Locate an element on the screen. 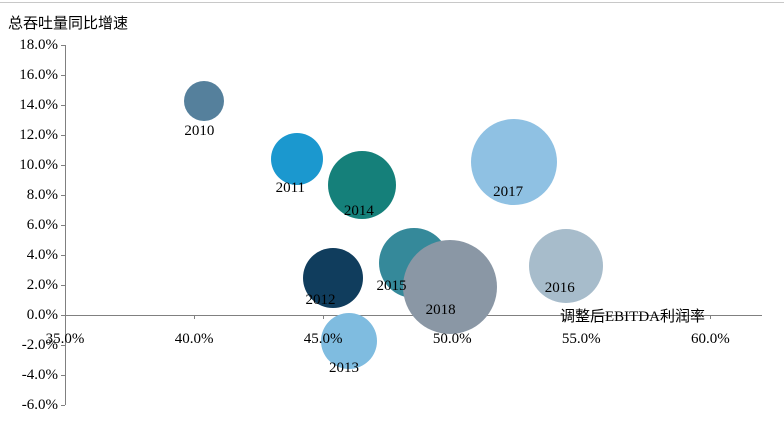 The height and width of the screenshot is (425, 784). y-tick-label: -2.0% is located at coordinates (39, 345).